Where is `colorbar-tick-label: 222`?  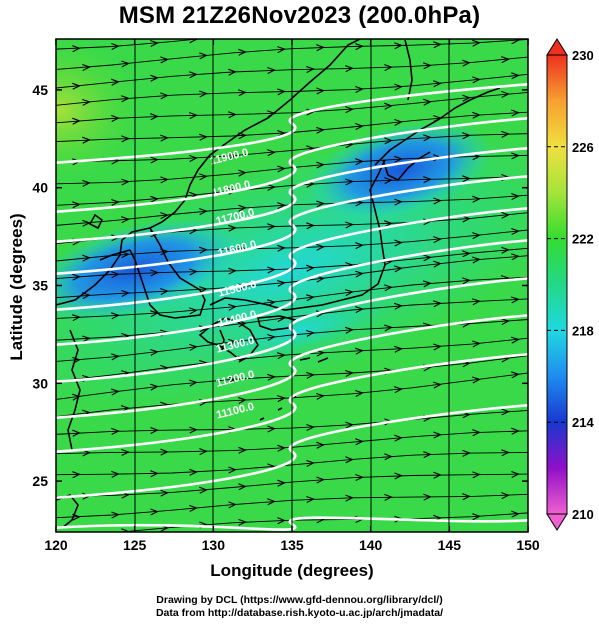 colorbar-tick-label: 222 is located at coordinates (583, 239).